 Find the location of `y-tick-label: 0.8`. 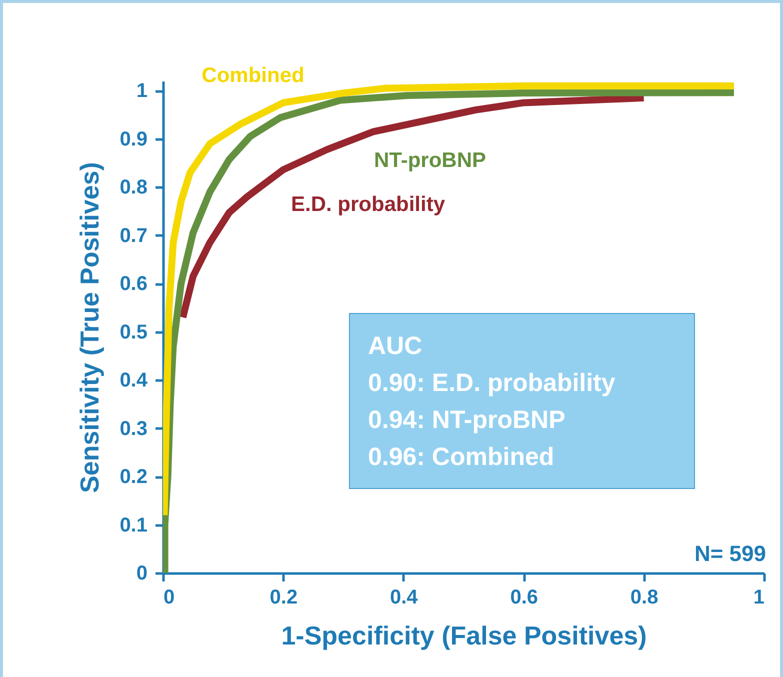

y-tick-label: 0.8 is located at coordinates (134, 187).